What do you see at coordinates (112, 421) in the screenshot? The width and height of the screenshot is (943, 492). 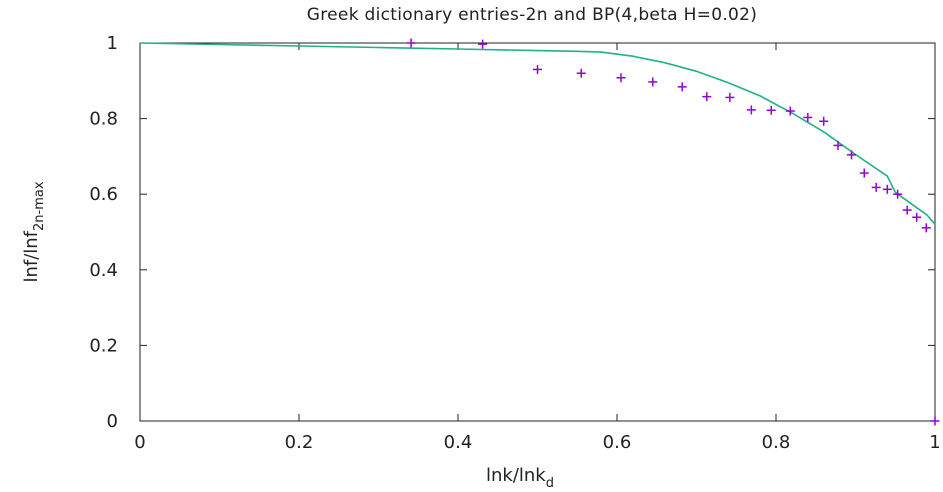 I see `y-tick-label: 0` at bounding box center [112, 421].